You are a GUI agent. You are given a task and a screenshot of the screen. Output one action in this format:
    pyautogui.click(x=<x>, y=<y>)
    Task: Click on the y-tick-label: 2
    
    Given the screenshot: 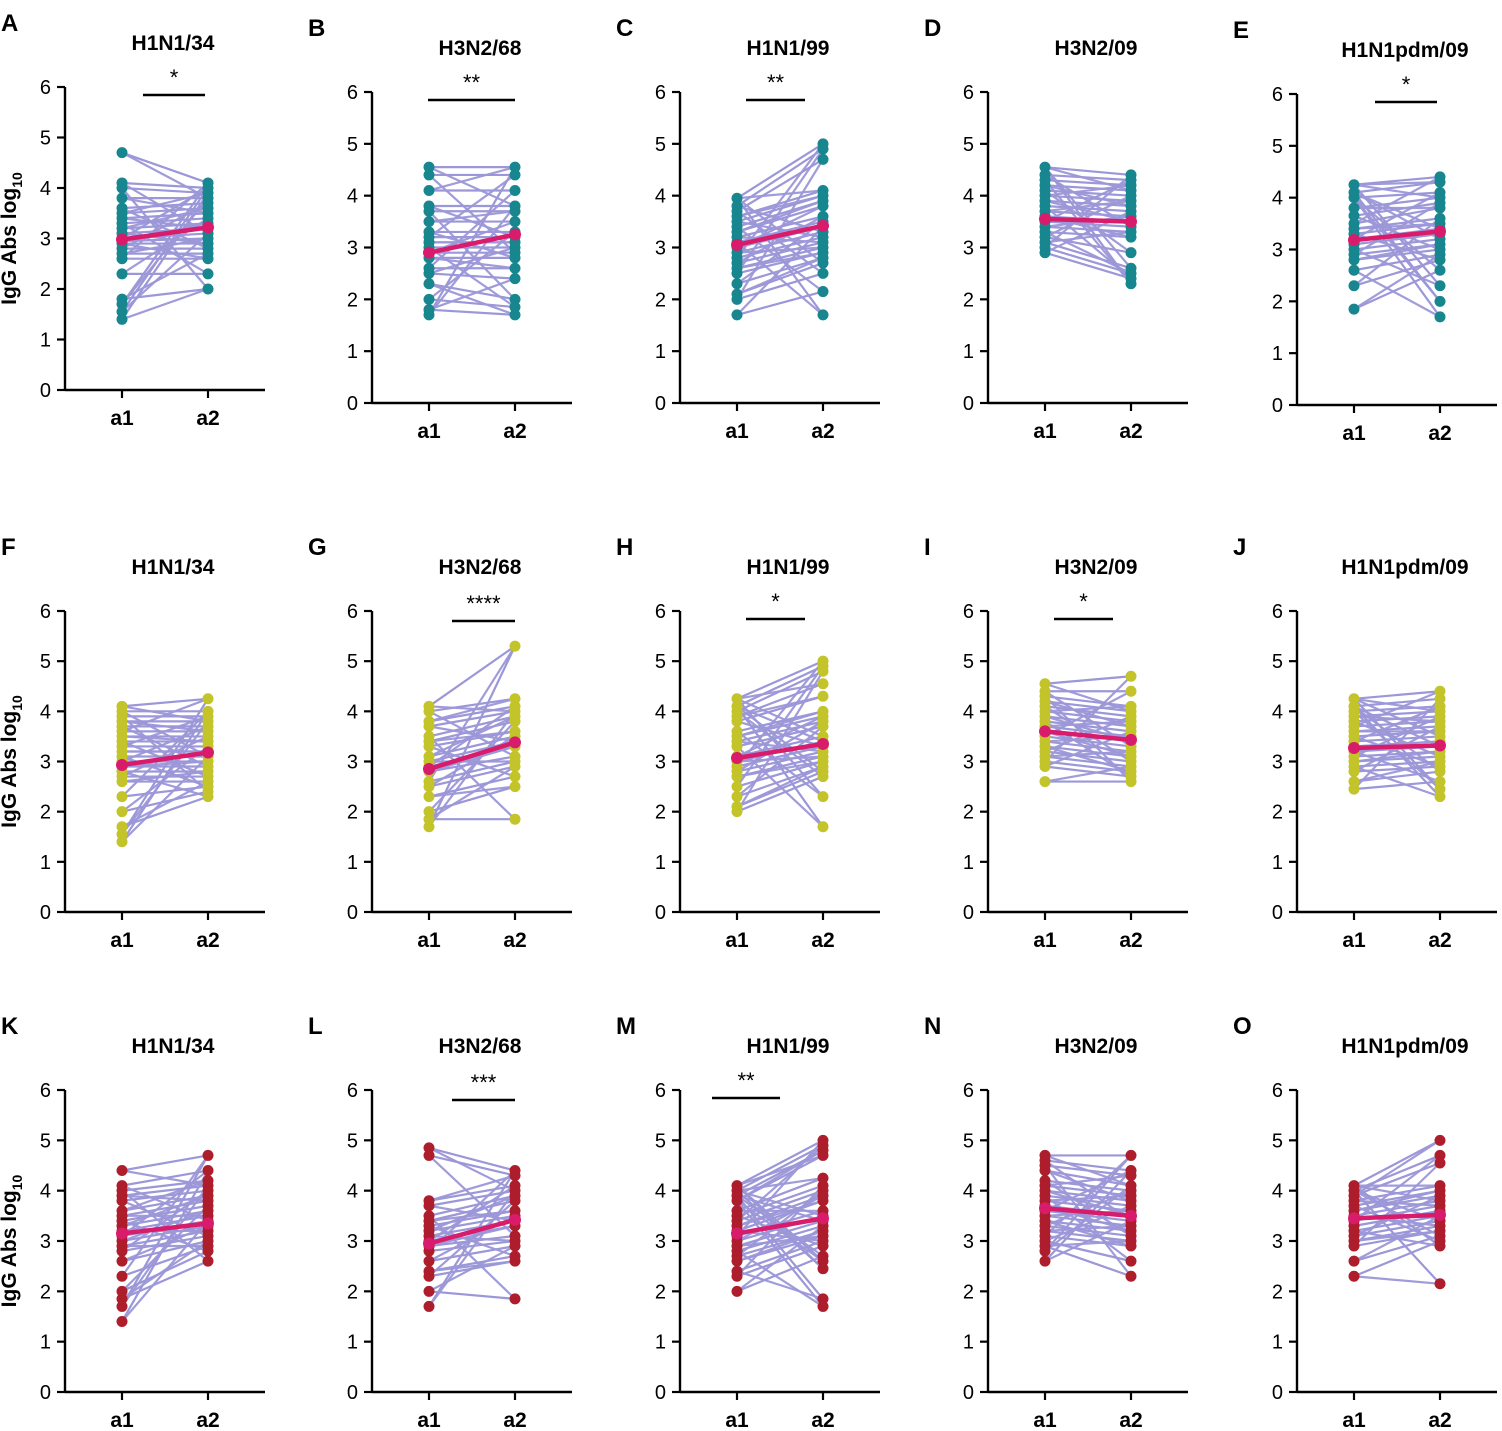 What is the action you would take?
    pyautogui.click(x=45, y=813)
    